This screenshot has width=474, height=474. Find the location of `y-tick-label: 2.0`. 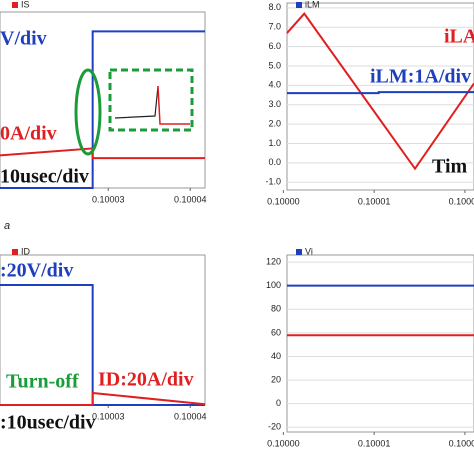

y-tick-label: 2.0 is located at coordinates (274, 123).